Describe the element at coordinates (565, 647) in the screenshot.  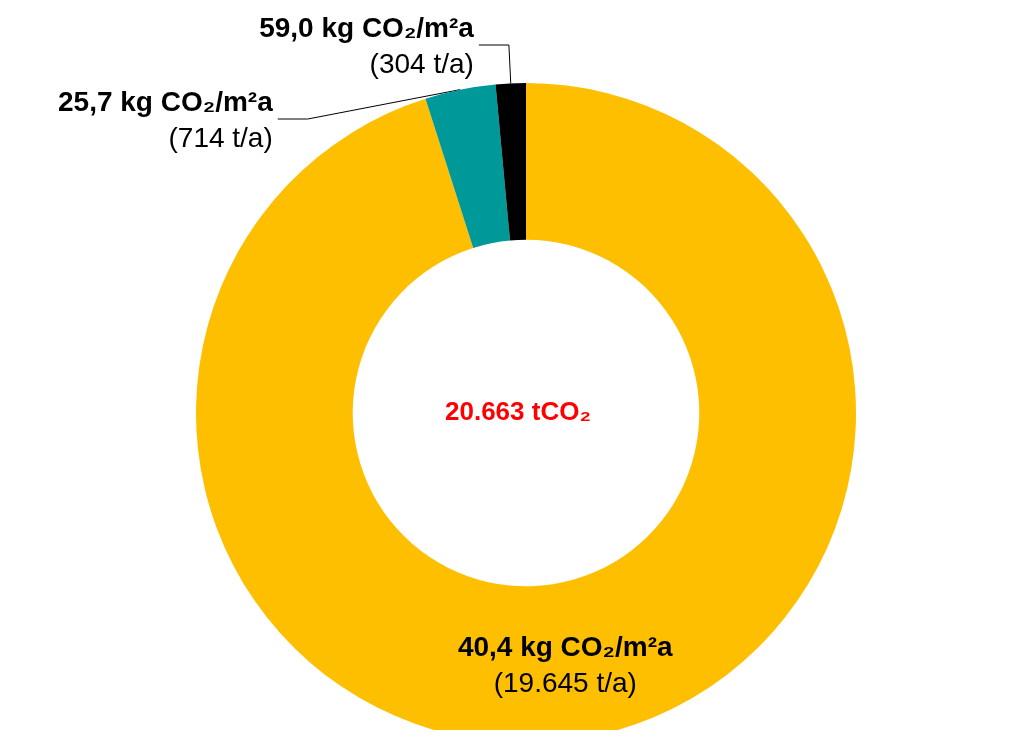
I see `slice-label: 40,4 kg CO₂/m²a` at that location.